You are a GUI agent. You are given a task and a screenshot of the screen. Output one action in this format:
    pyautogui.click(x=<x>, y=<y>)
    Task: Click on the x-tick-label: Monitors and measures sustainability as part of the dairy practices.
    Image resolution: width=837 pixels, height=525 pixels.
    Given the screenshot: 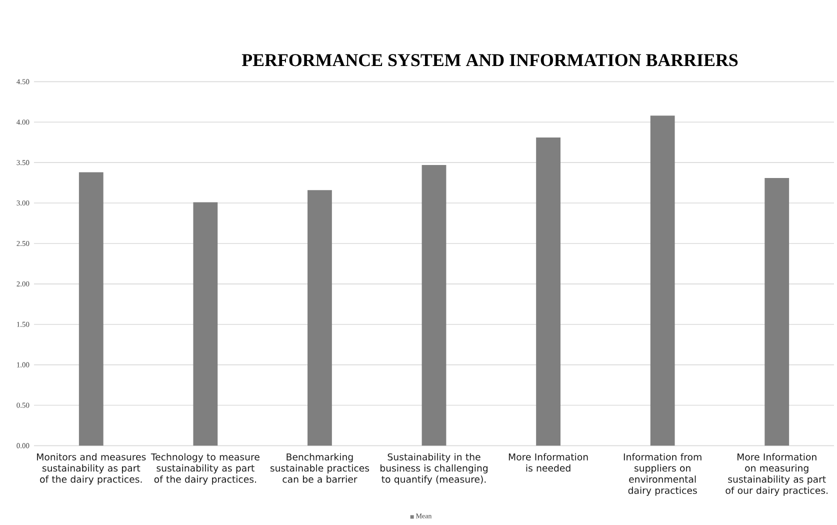 What is the action you would take?
    pyautogui.click(x=91, y=469)
    